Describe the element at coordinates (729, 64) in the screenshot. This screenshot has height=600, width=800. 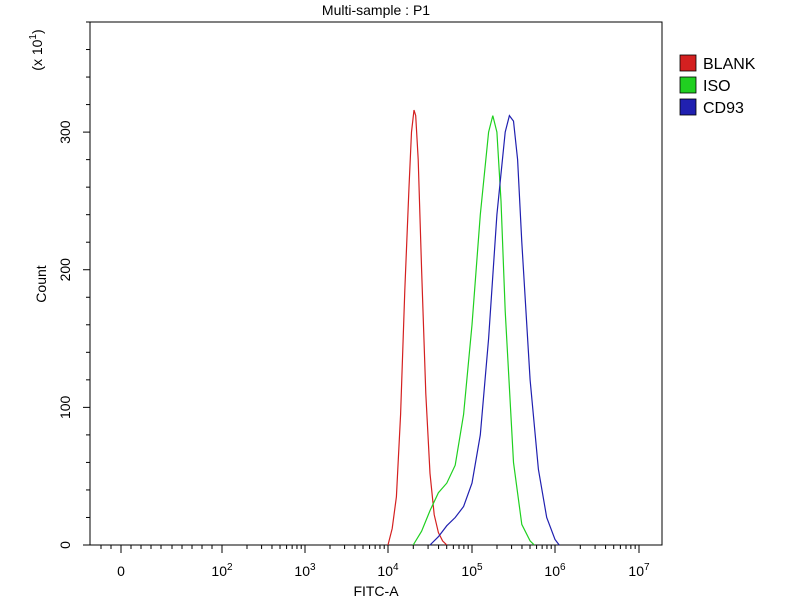
I see `legend-label-blank: BLANK` at that location.